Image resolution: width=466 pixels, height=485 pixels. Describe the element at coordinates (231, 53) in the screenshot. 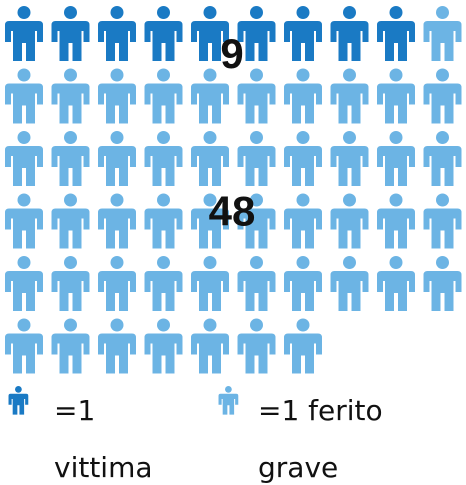

I see `value-label: 9` at that location.